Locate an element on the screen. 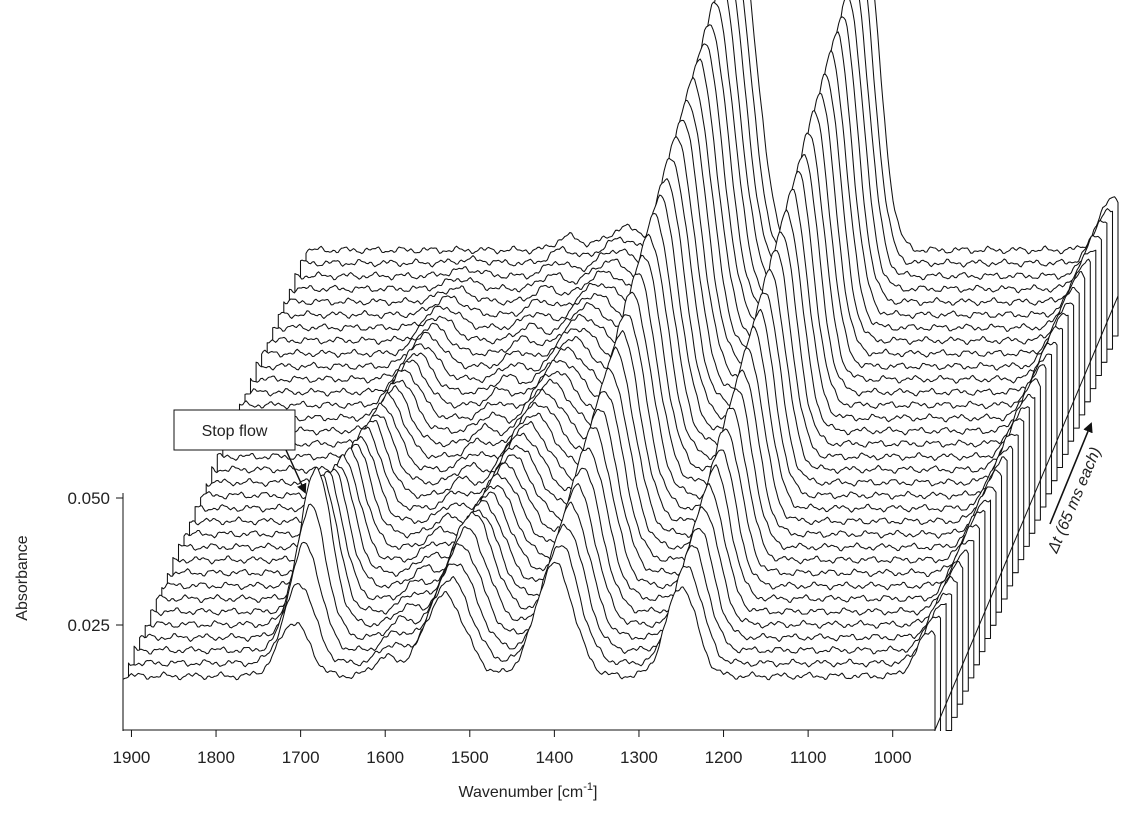 This screenshot has width=1130, height=813. x-tick-label: 1800 is located at coordinates (216, 757).